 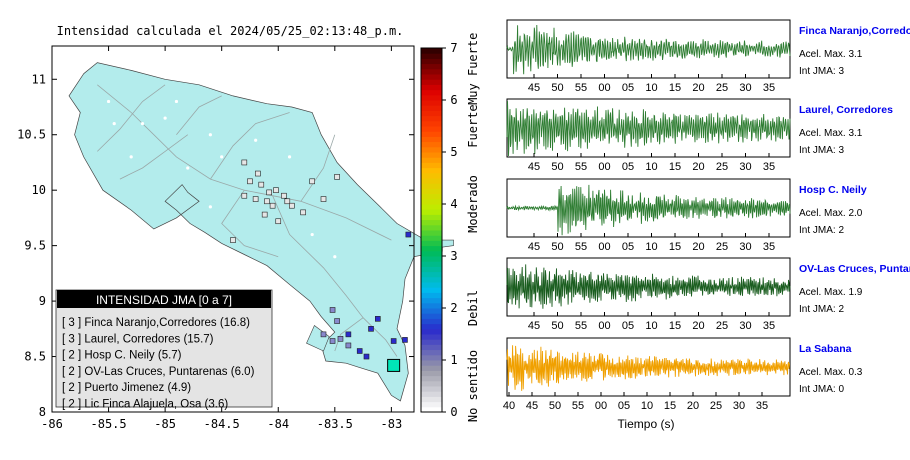 What do you see at coordinates (854, 31) in the screenshot?
I see `station-name: Finca Naranjo,Corredor` at bounding box center [854, 31].